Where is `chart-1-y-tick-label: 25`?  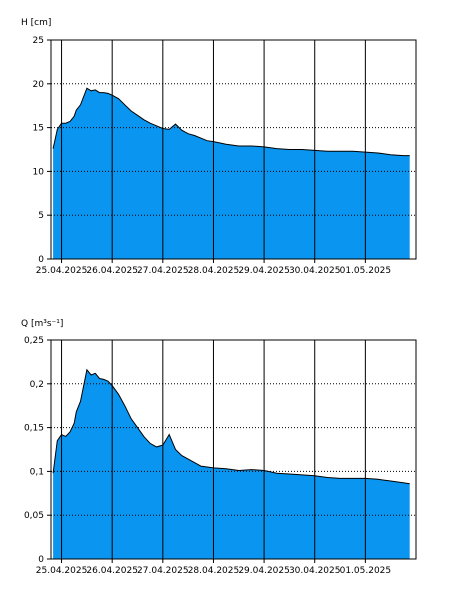
chart-1-y-tick-label: 25 is located at coordinates (38, 41).